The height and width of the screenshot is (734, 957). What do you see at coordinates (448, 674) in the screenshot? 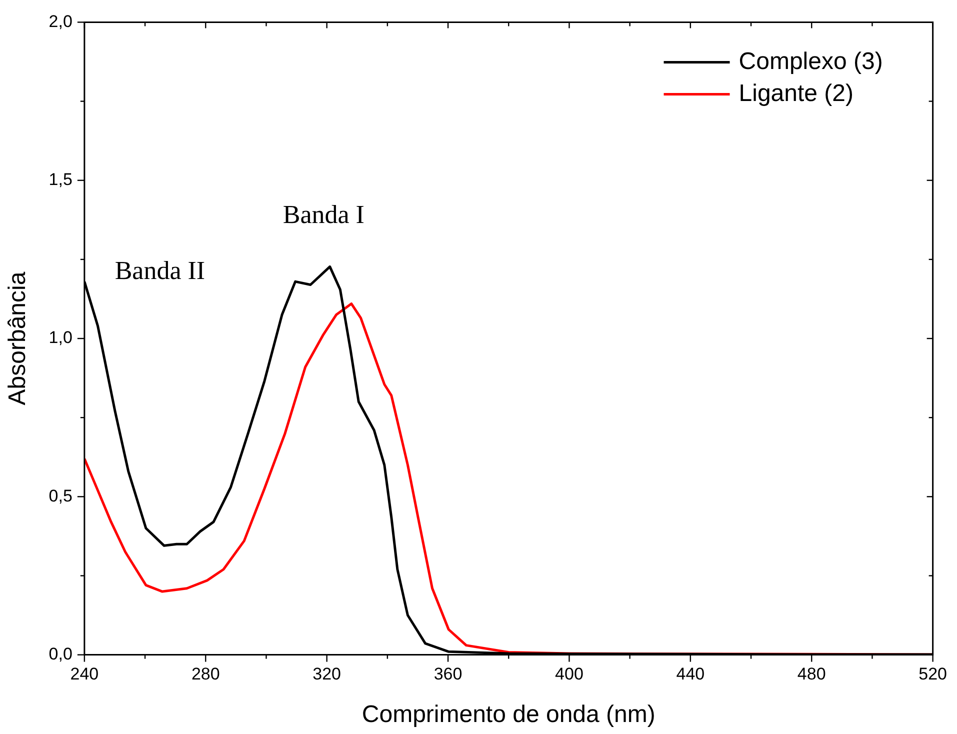
I see `x-tick-label: 360` at bounding box center [448, 674].